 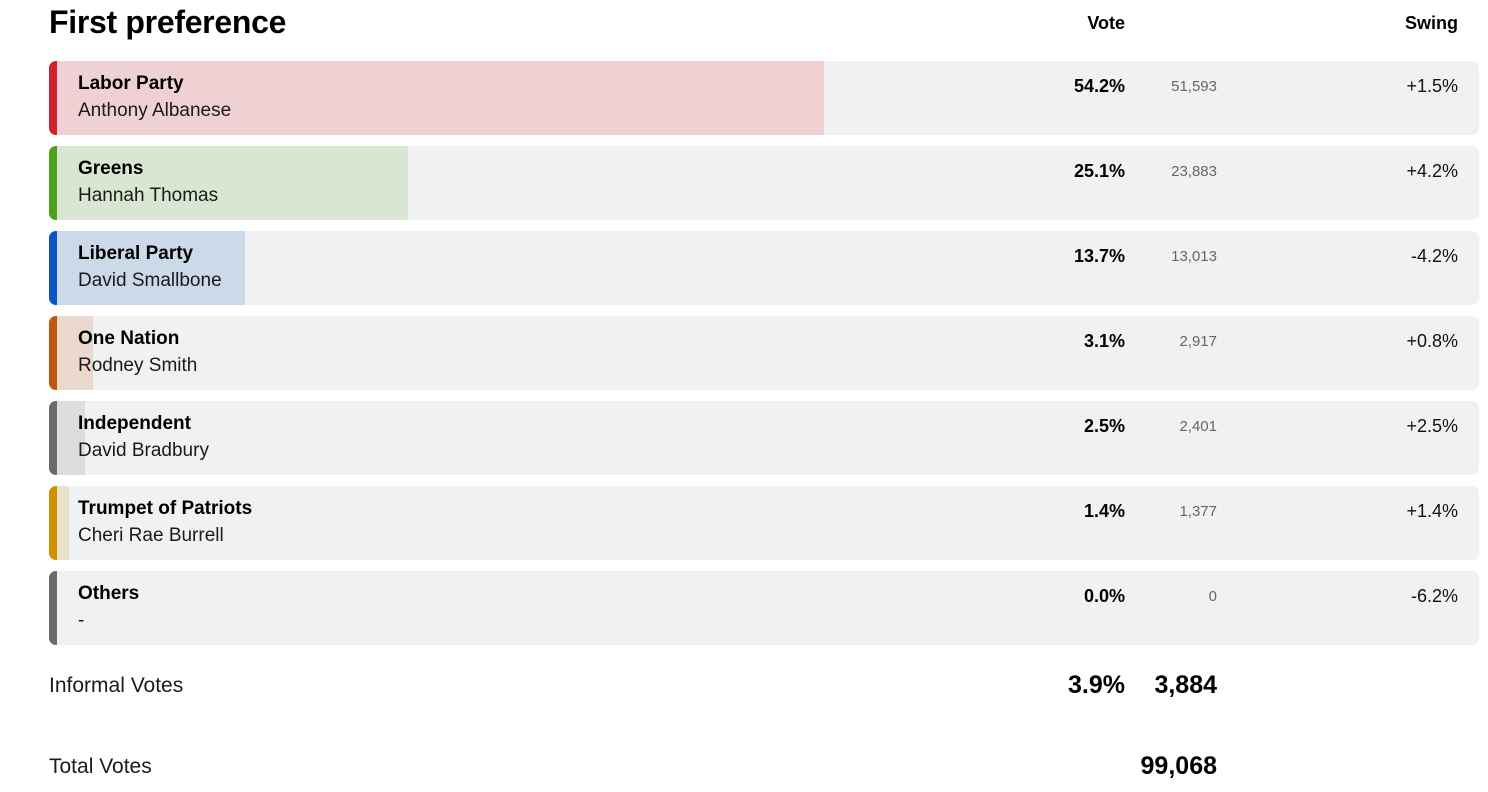 What do you see at coordinates (1212, 596) in the screenshot?
I see `vote-count: 0` at bounding box center [1212, 596].